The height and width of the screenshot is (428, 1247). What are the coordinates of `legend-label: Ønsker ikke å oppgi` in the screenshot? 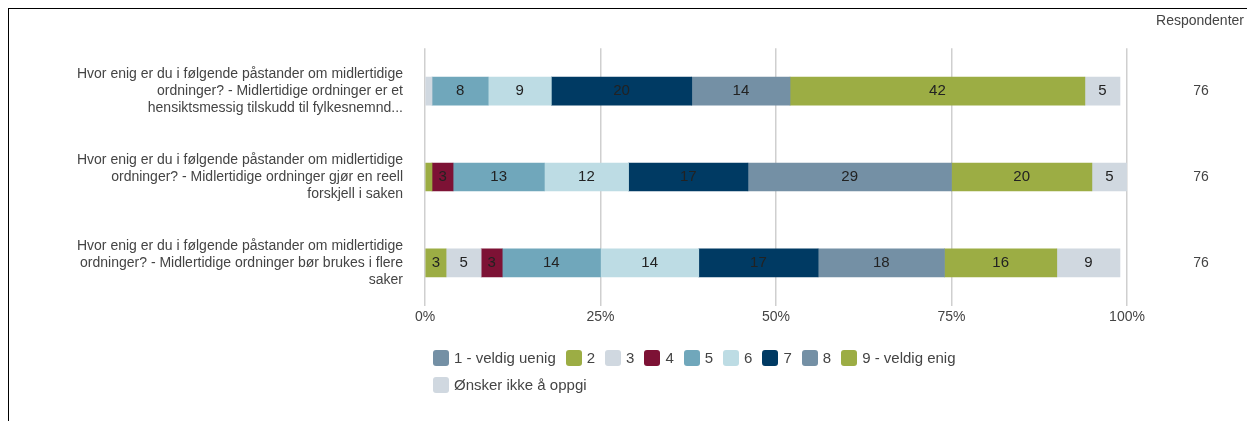 It's located at (520, 384).